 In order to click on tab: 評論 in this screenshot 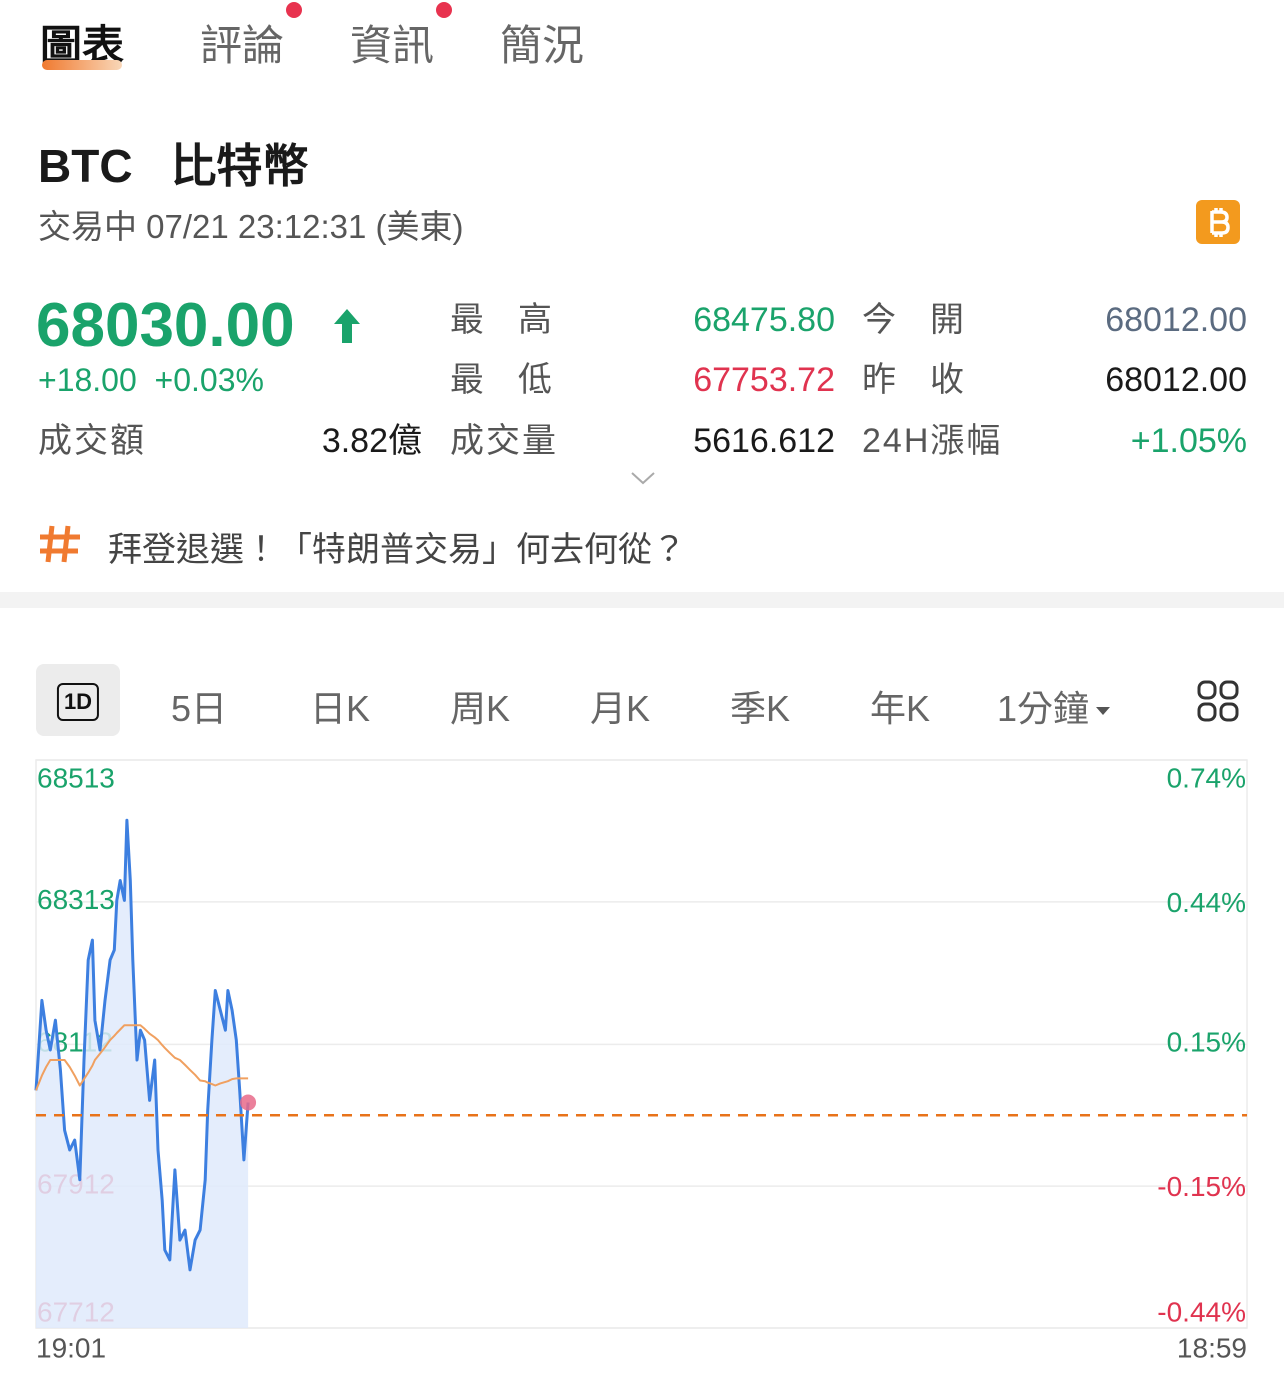, I will do `click(251, 37)`.